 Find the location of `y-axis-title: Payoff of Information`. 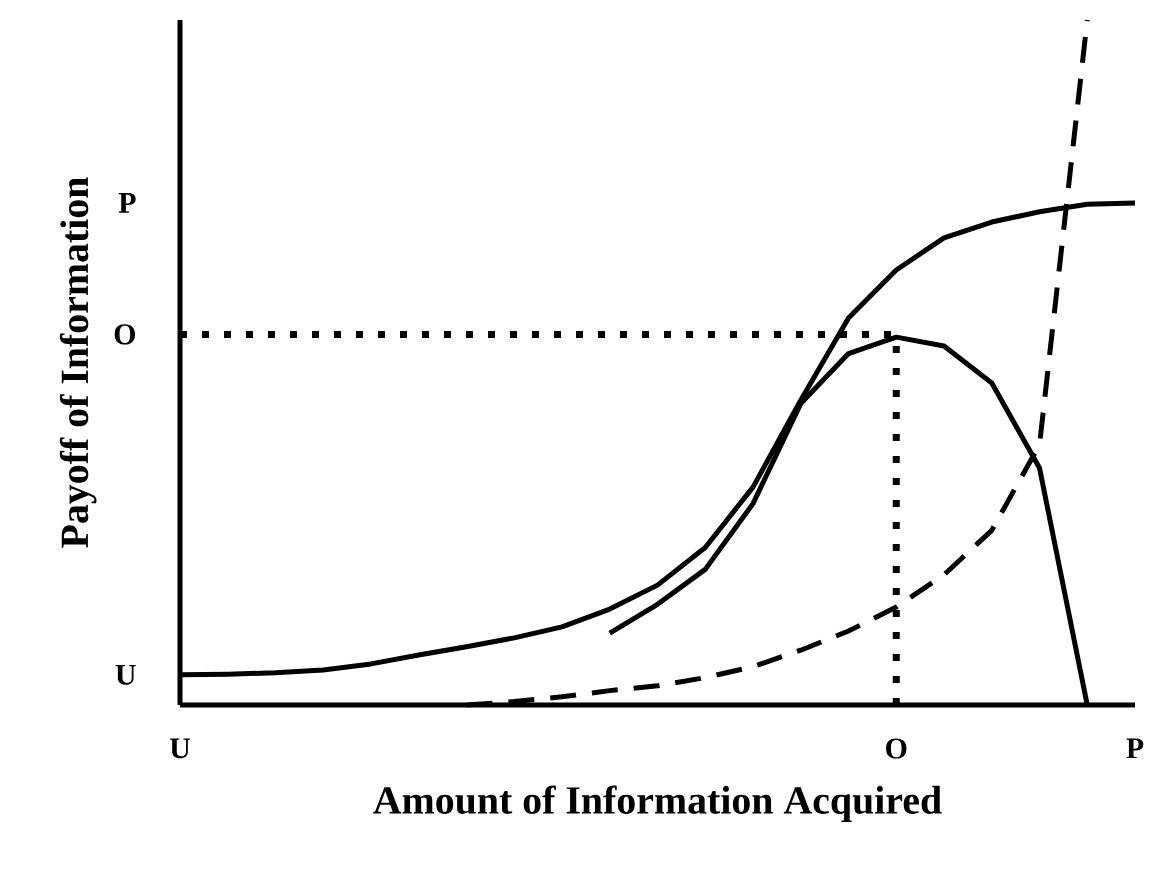

y-axis-title: Payoff of Information is located at coordinates (78, 362).